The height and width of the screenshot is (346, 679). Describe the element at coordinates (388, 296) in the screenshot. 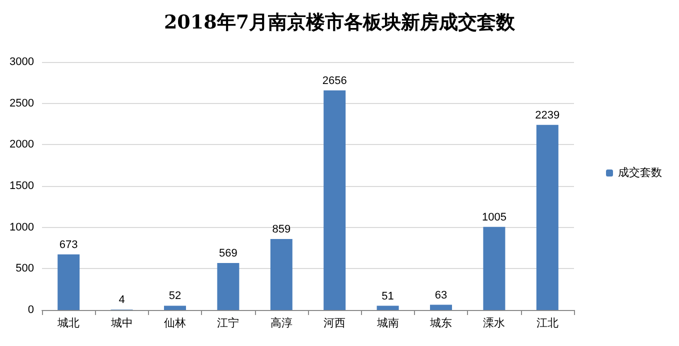

I see `data-label: 51` at that location.